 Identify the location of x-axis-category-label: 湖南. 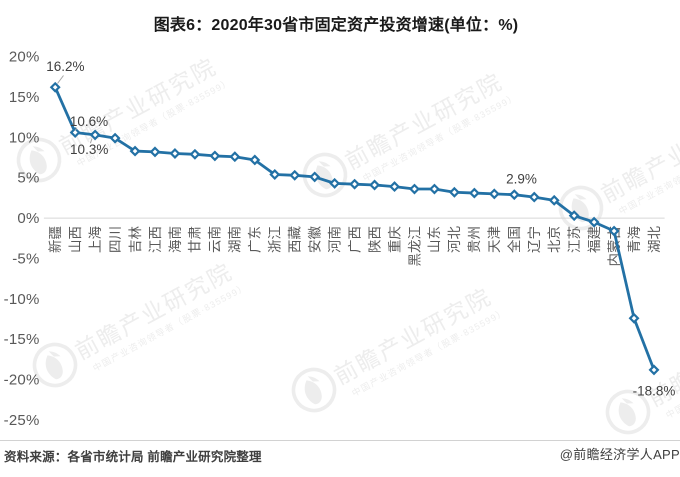
(235, 239).